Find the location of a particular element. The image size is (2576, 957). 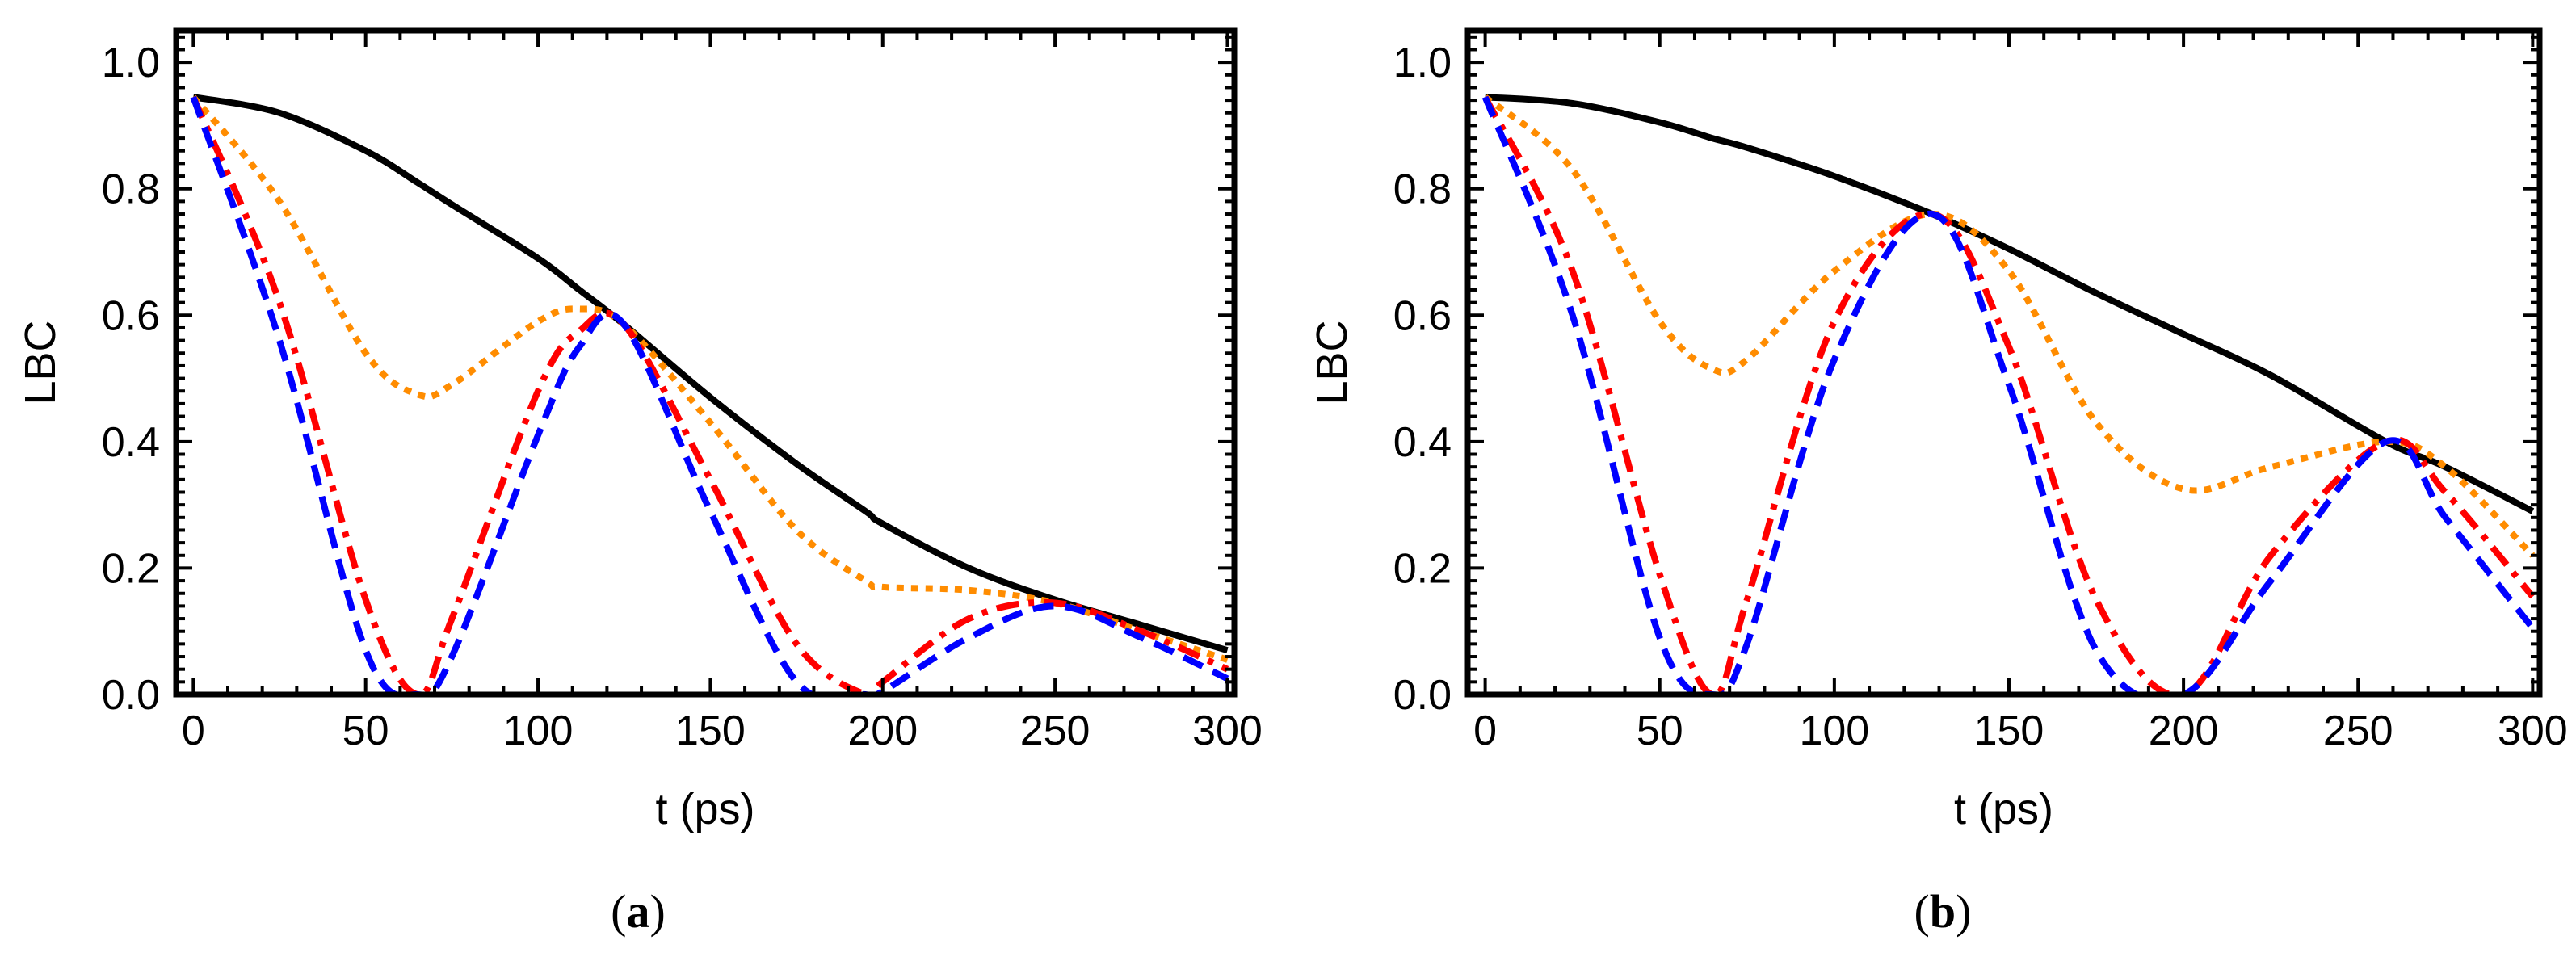

panel-b-ytick-label: 1.0 is located at coordinates (1423, 63).